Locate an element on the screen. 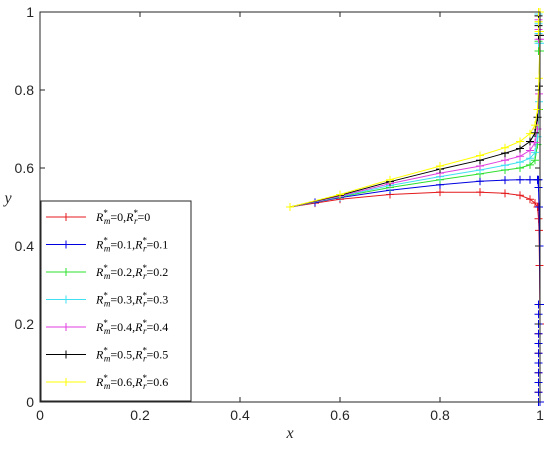  y-axis-label: y is located at coordinates (7, 198).